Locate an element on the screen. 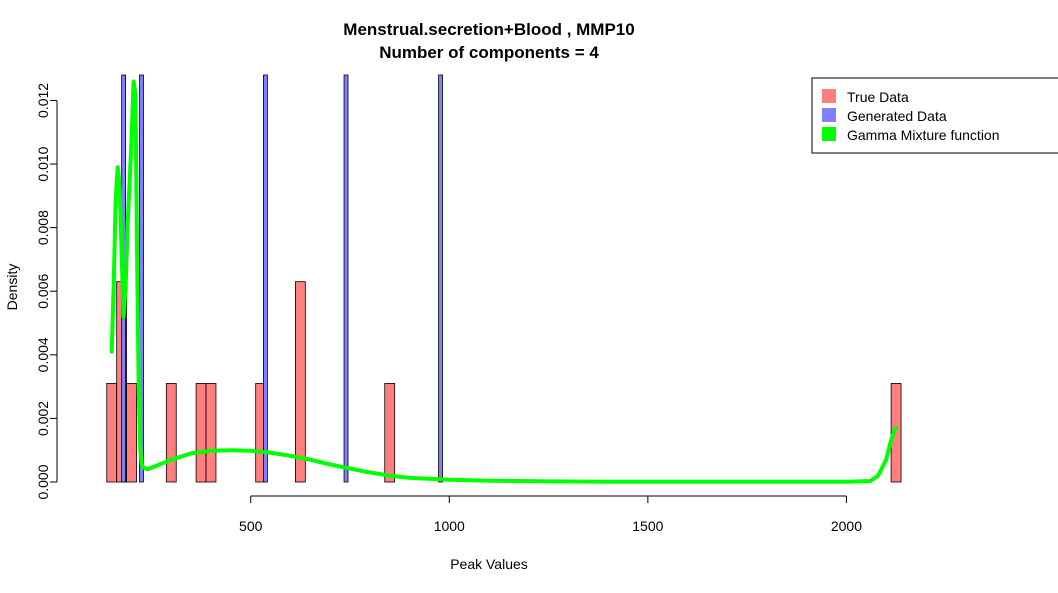 This screenshot has height=593, width=1058. x-tick-label: 500 is located at coordinates (251, 526).